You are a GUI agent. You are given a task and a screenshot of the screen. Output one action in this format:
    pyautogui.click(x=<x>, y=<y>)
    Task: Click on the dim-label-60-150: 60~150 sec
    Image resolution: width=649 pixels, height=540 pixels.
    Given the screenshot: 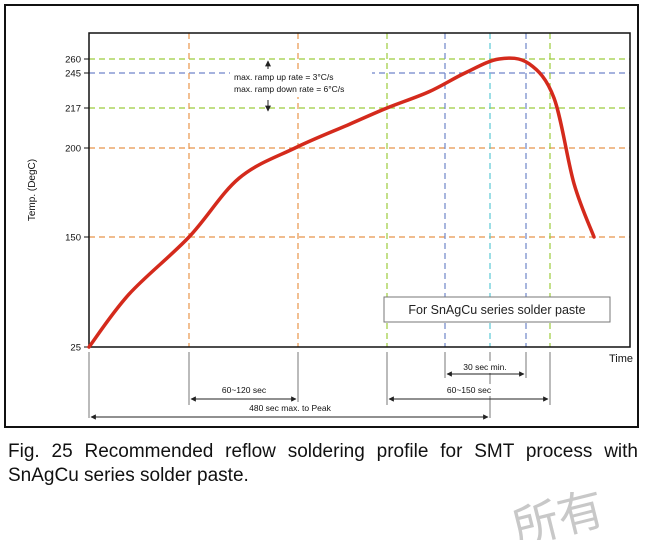 What is the action you would take?
    pyautogui.click(x=469, y=390)
    